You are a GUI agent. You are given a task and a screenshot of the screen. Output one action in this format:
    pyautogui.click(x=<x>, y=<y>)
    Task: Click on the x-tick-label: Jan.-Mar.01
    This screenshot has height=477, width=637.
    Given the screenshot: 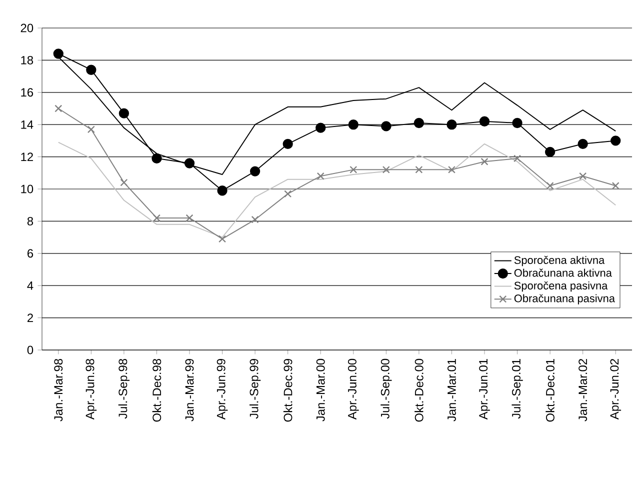 What is the action you would take?
    pyautogui.click(x=452, y=390)
    